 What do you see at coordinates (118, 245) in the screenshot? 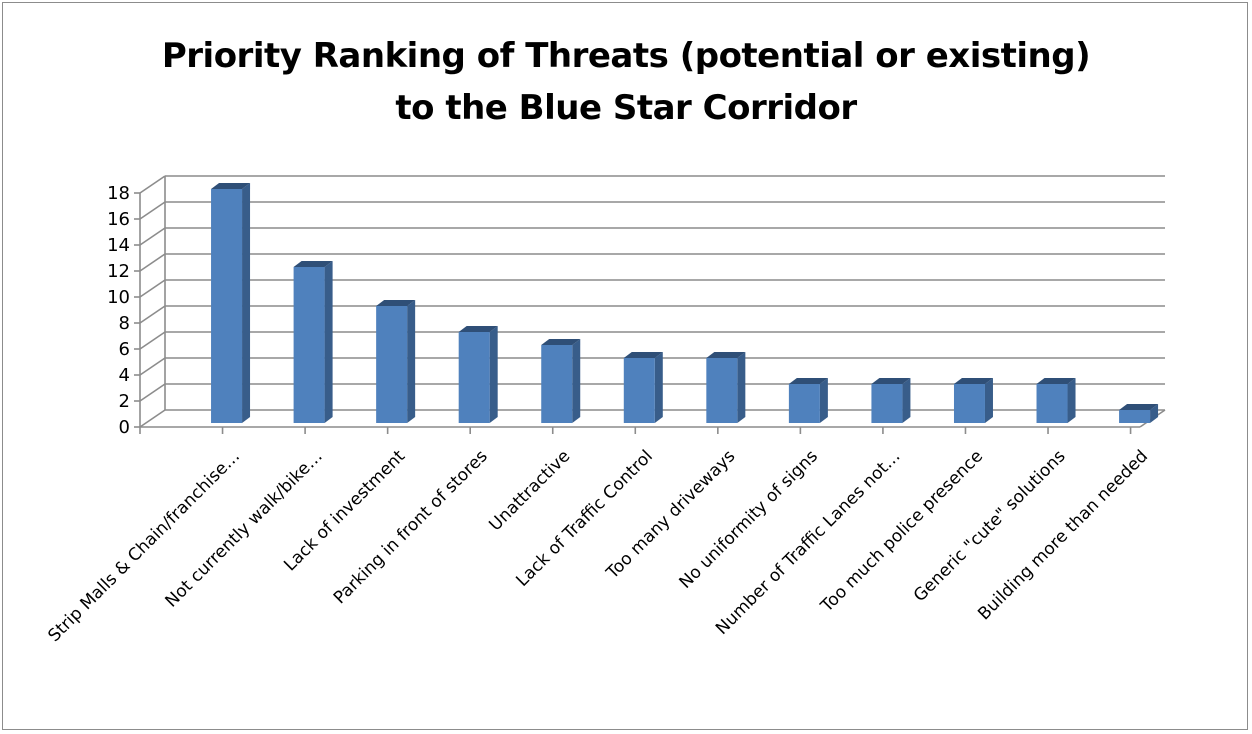
I see `y-tick-label: 14` at bounding box center [118, 245].